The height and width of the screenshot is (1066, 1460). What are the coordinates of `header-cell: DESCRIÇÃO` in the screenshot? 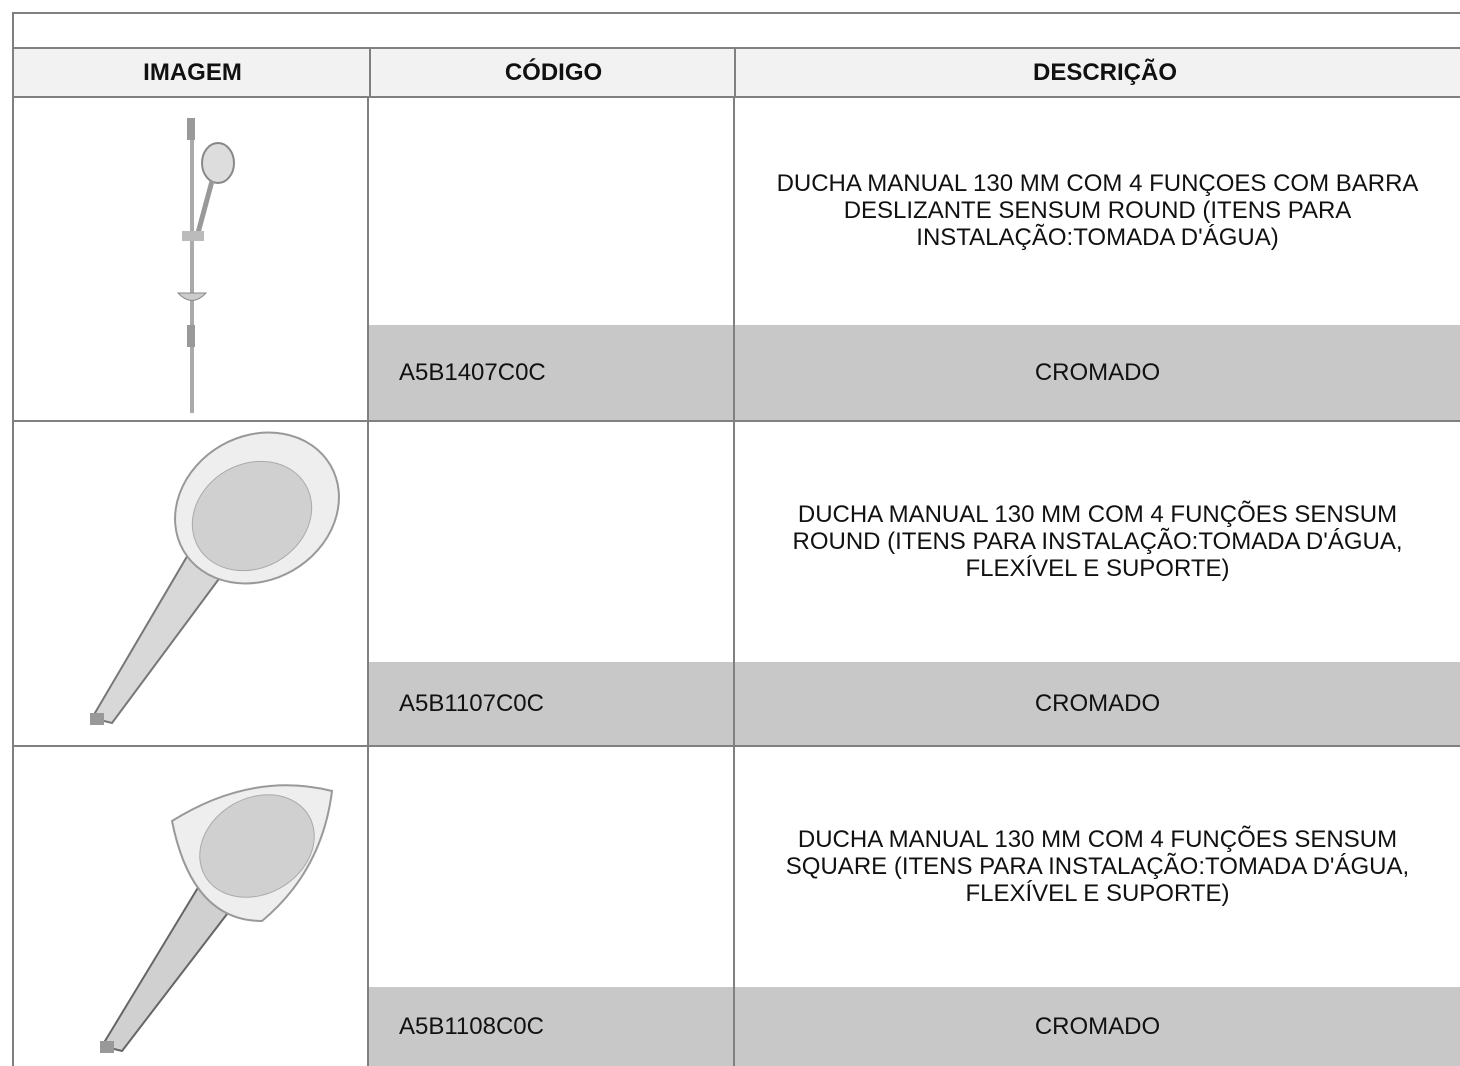 It's located at (1097, 72).